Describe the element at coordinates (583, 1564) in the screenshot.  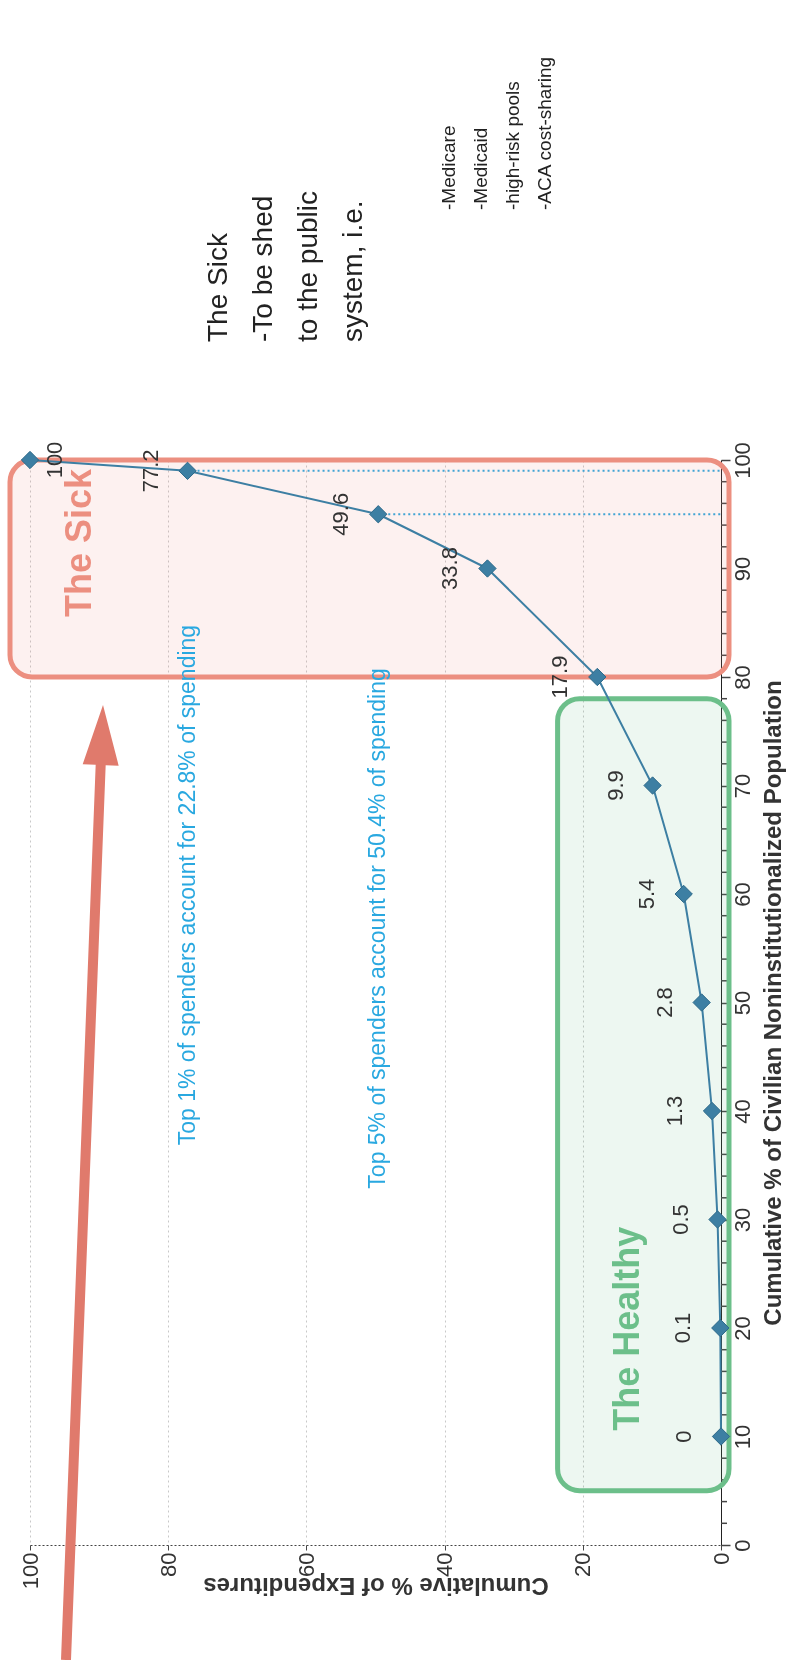
I see `x-tick-label: 20` at that location.